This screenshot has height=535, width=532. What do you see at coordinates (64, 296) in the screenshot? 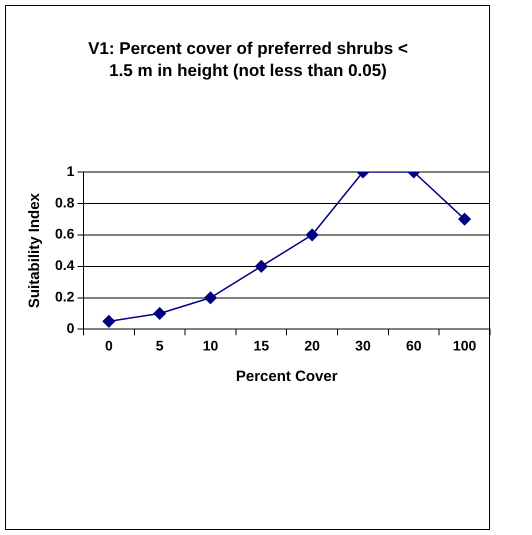
I see `y-tick-label: 0.2` at bounding box center [64, 296].